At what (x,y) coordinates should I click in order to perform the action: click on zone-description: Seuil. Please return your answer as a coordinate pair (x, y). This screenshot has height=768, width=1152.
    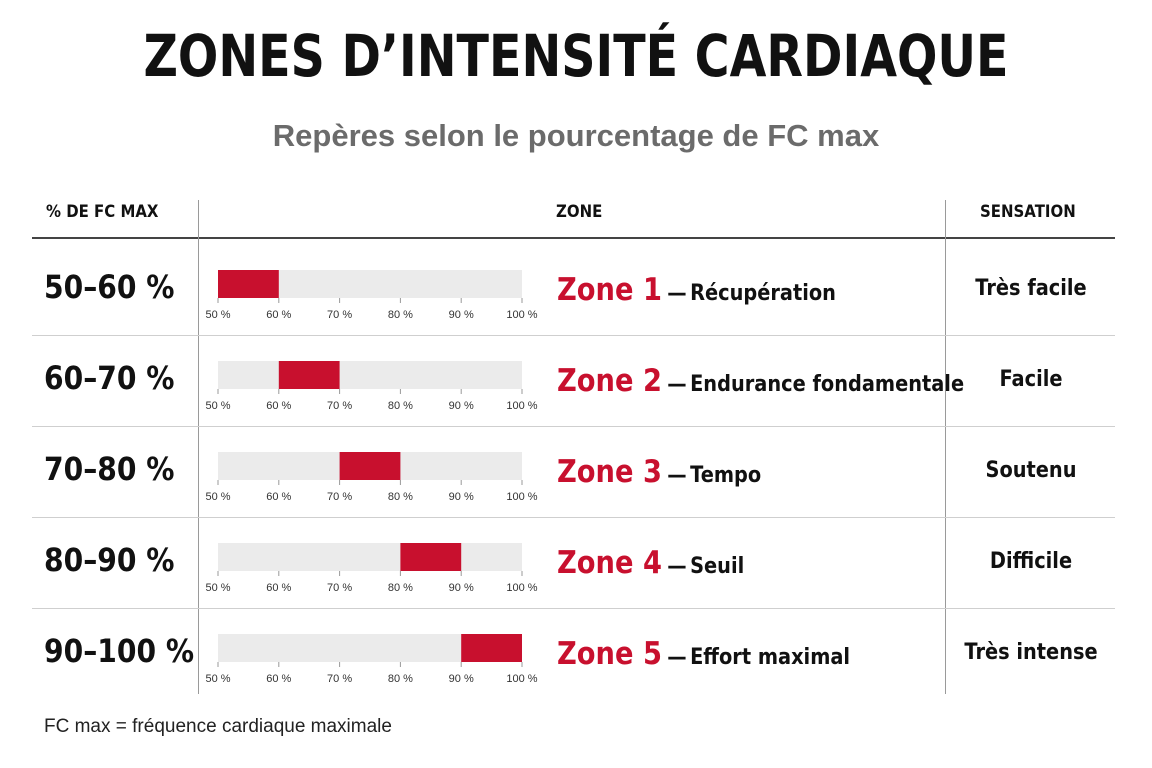
    Looking at the image, I should click on (717, 566).